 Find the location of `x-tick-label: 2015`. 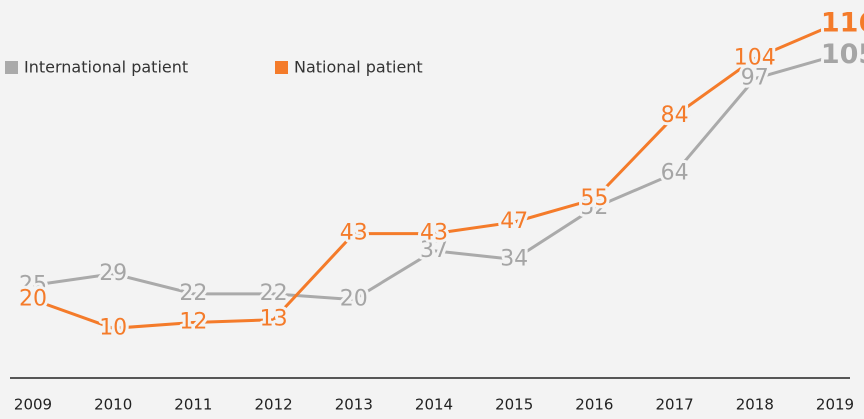

x-tick-label: 2015 is located at coordinates (514, 405).